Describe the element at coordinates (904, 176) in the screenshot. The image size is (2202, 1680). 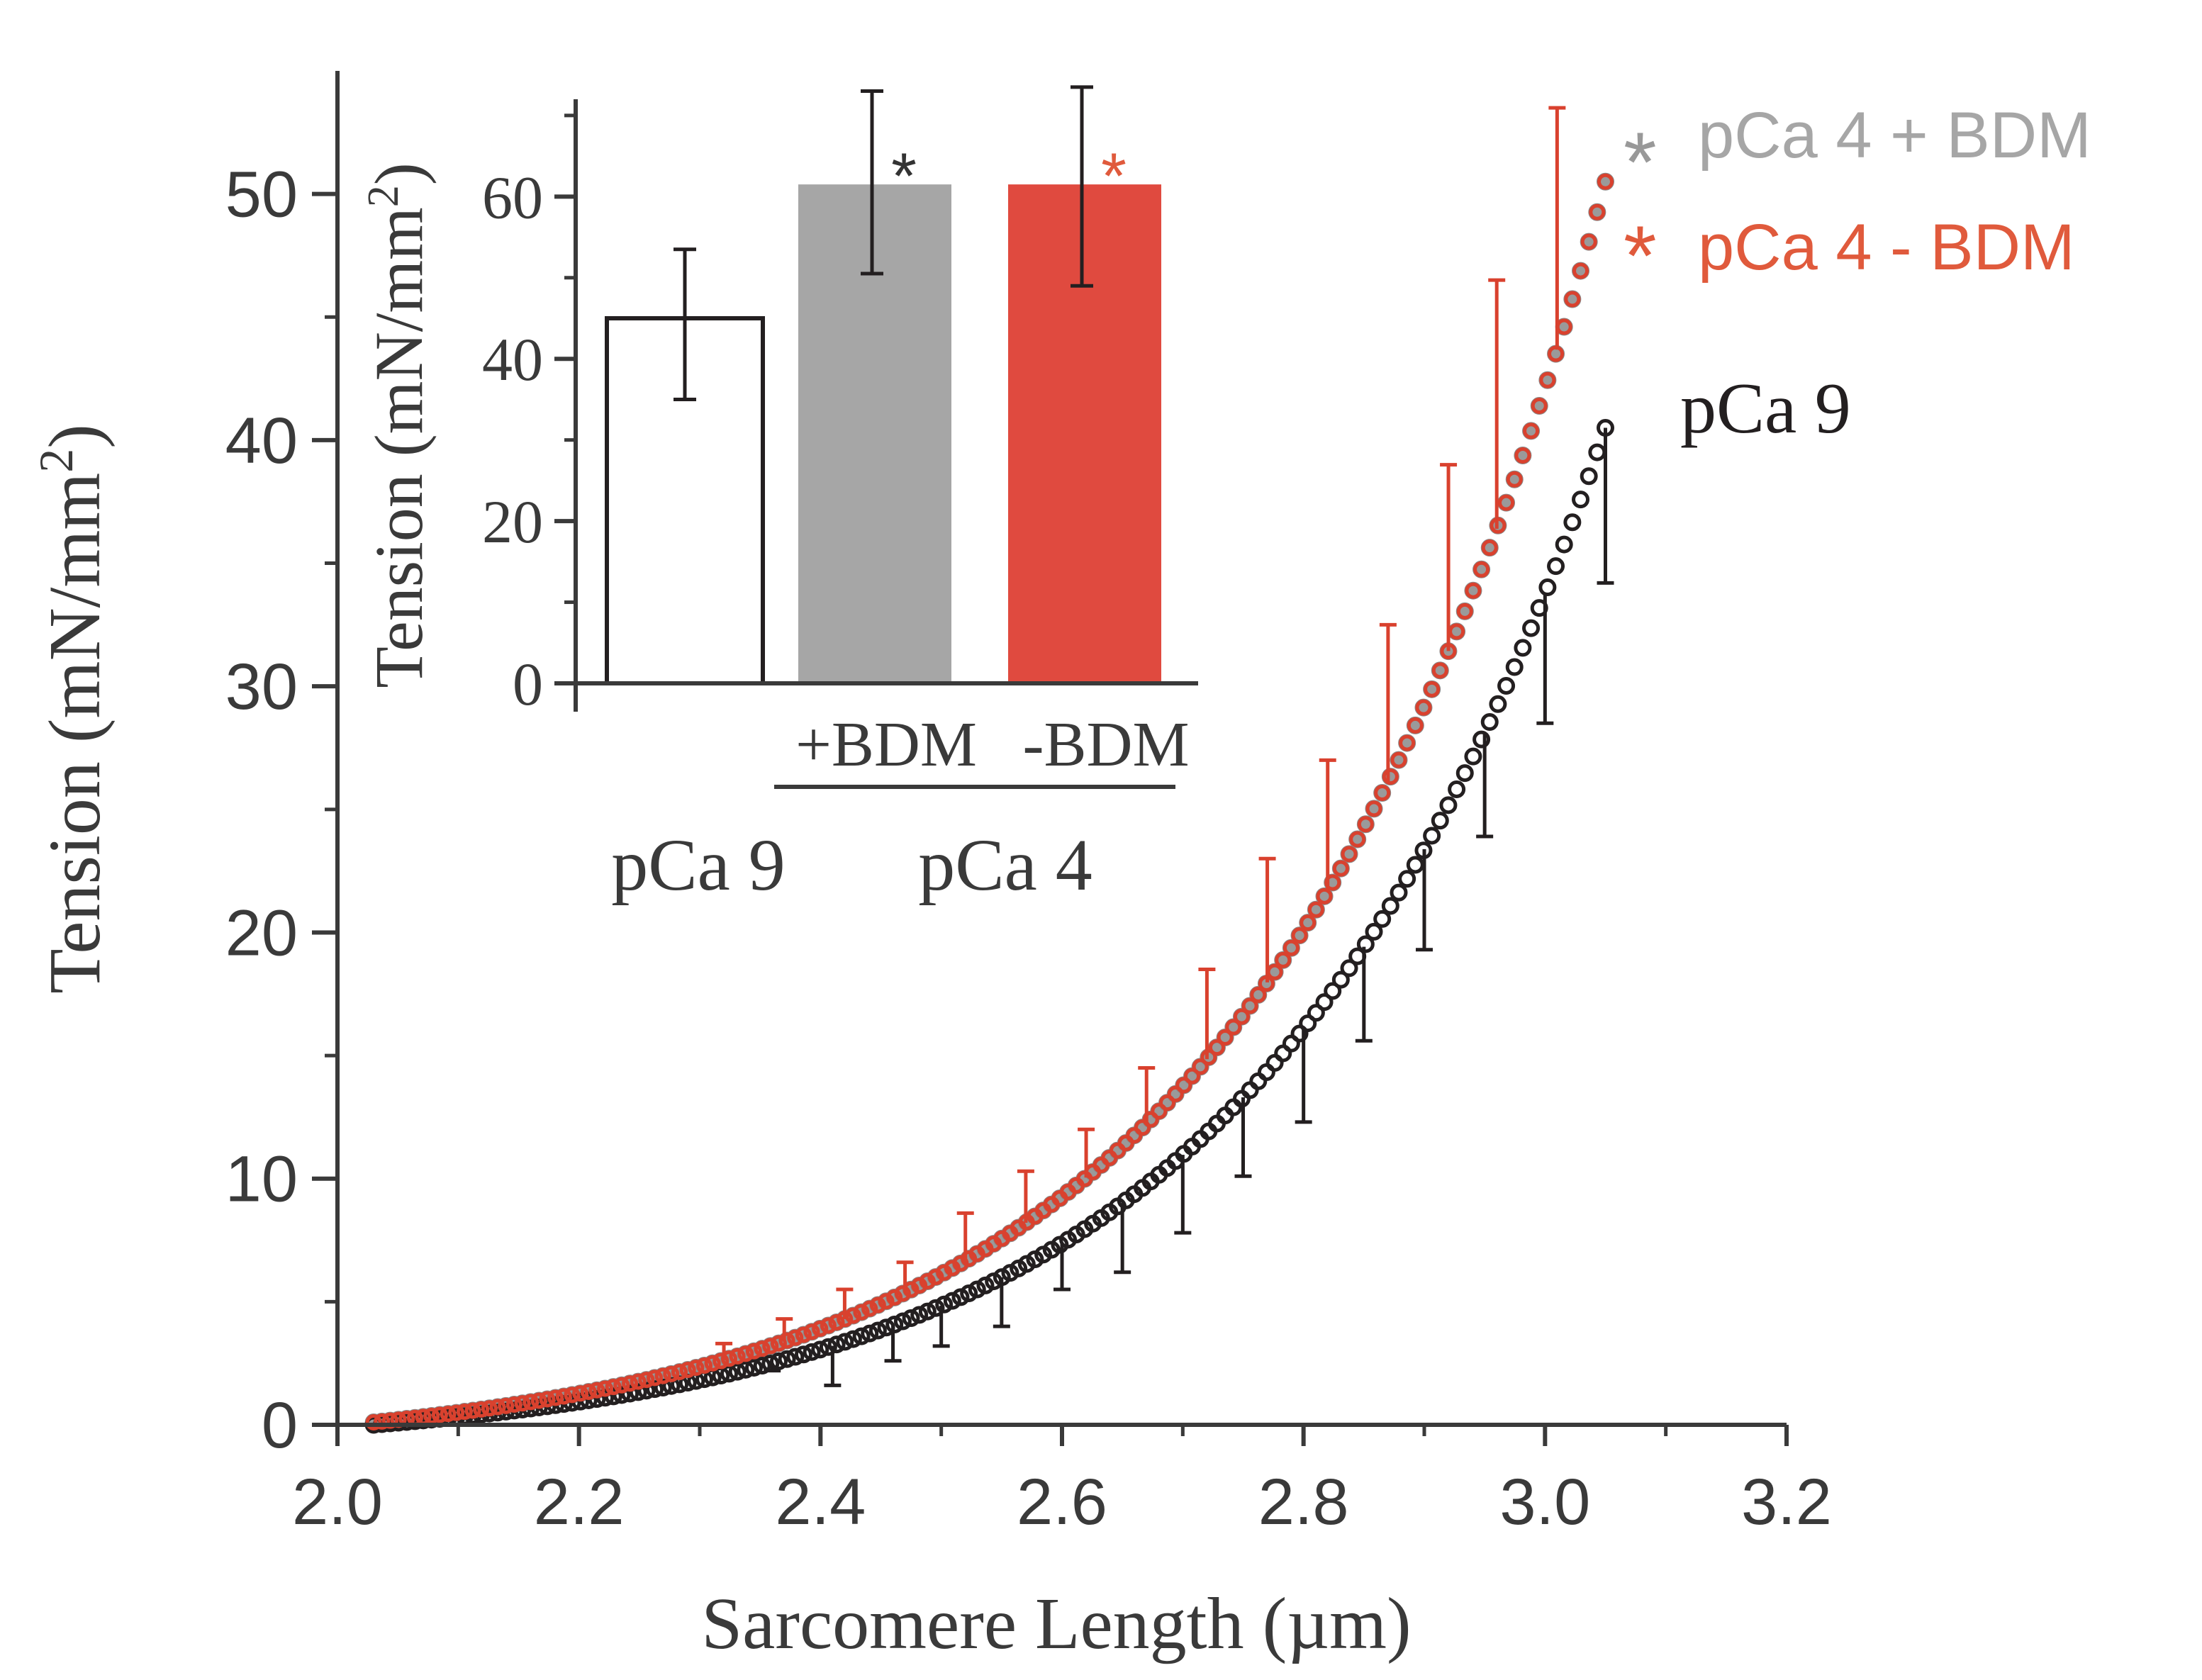
I see `inset-significance-marker: *` at that location.